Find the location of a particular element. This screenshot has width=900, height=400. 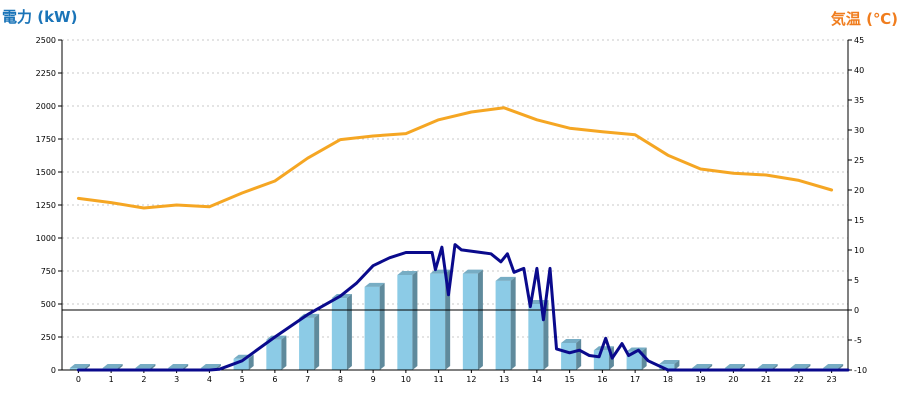

x-tick-label: 3 is located at coordinates (176, 379).